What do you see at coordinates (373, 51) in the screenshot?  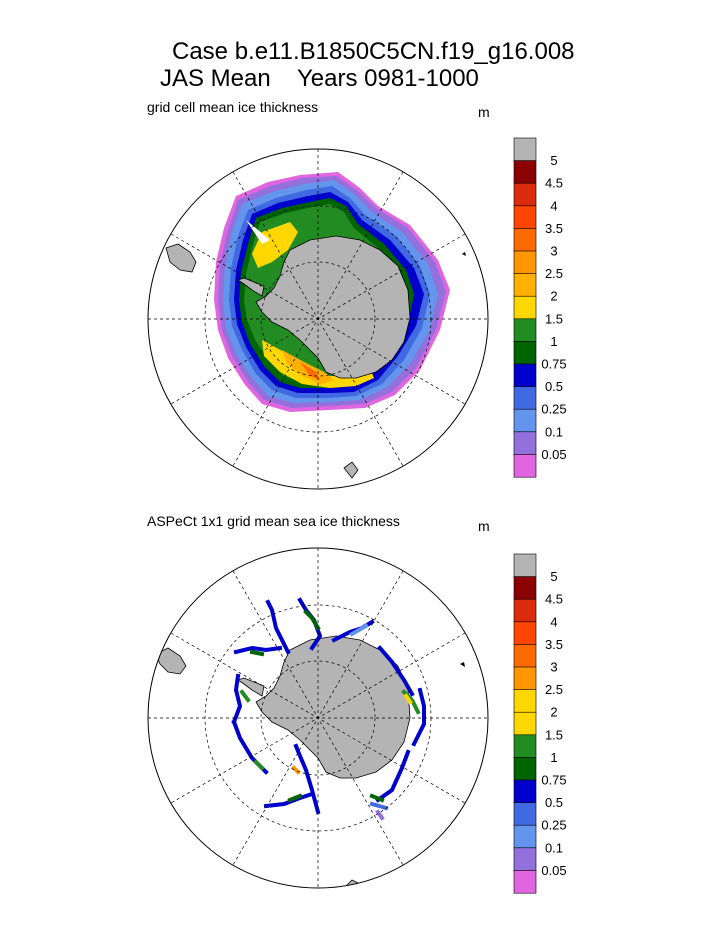 I see `figure-title-line1: Case b.e11.B1850C5CN.f19_g16.008` at bounding box center [373, 51].